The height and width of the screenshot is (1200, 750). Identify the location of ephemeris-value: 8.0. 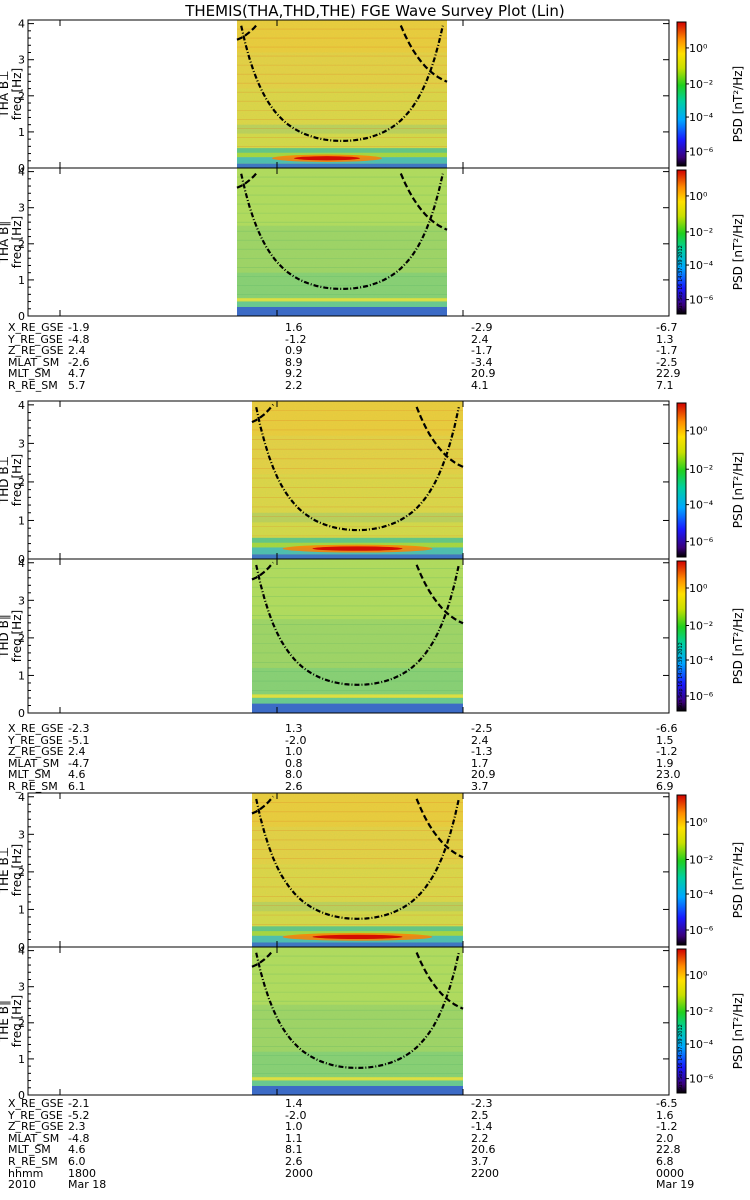
(294, 775).